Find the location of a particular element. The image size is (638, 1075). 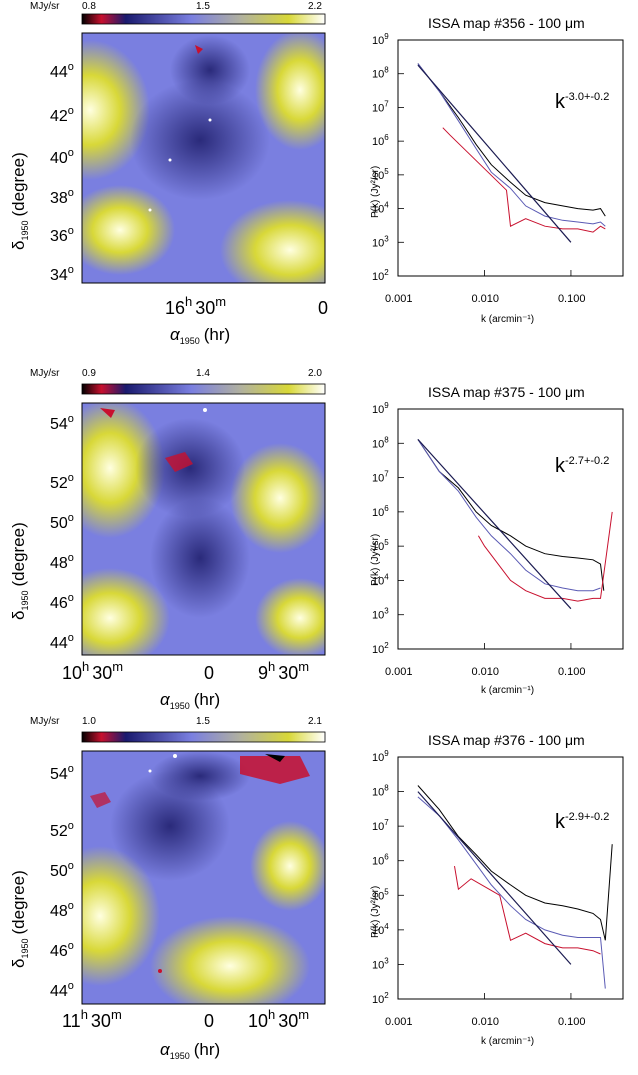

x-tick-label: 16h 30m is located at coordinates (195, 306).